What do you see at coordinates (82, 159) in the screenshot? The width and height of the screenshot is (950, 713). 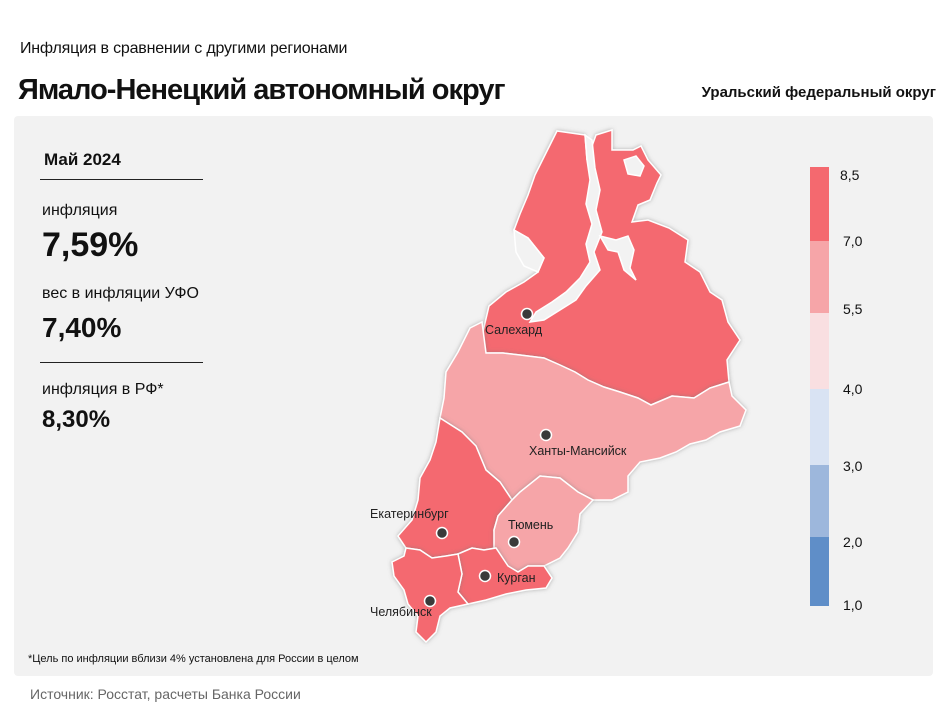 I see `period-label: Май 2024` at bounding box center [82, 159].